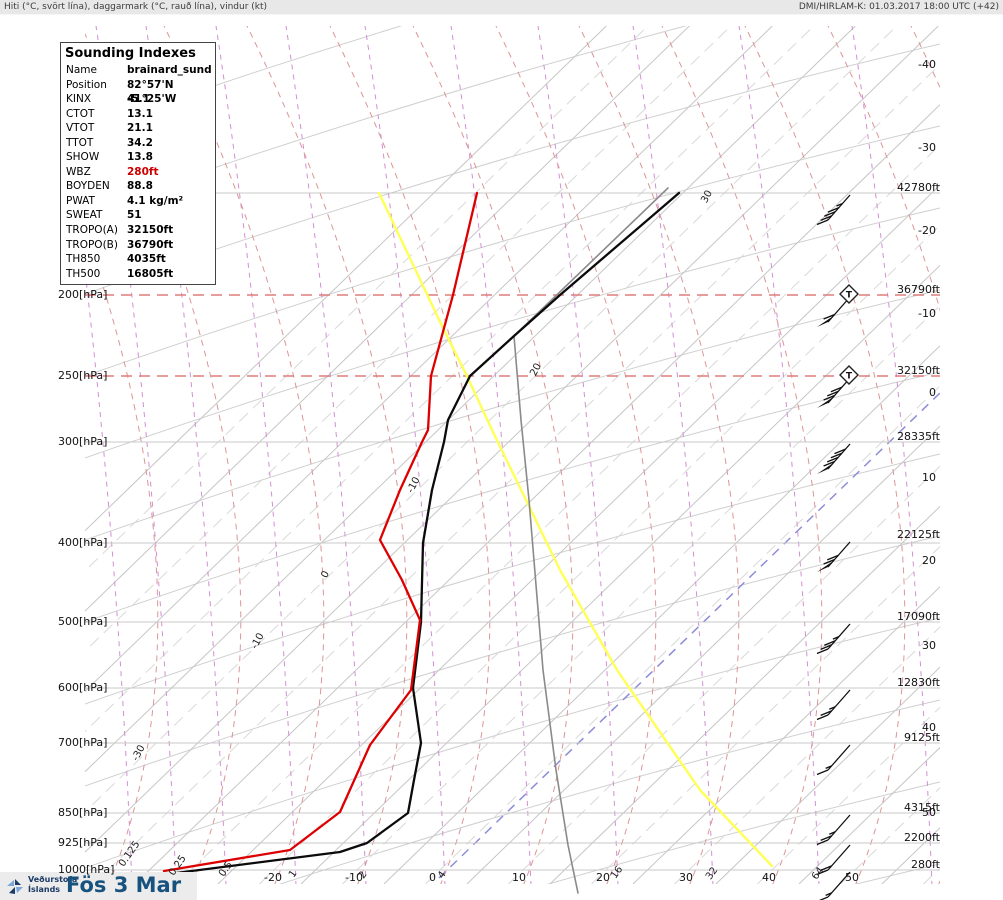 The image size is (1003, 900). What do you see at coordinates (140, 128) in the screenshot?
I see `index-value: 21.1` at bounding box center [140, 128].